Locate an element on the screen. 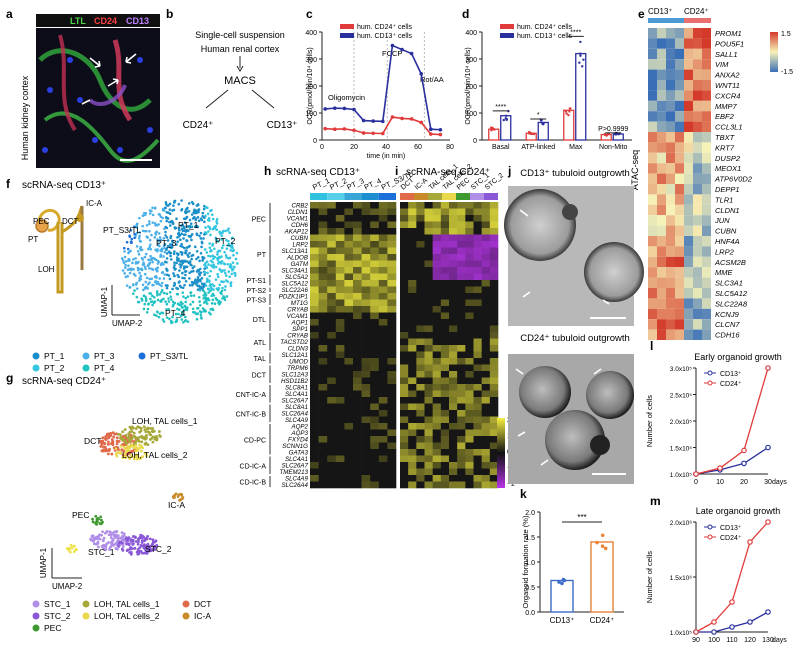 This screenshot has width=805, height=652. gene-label: SLC5A12 is located at coordinates (731, 293).